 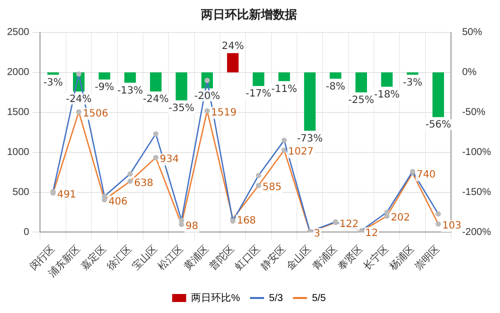 I want to click on data-label: -13%, so click(x=130, y=90).